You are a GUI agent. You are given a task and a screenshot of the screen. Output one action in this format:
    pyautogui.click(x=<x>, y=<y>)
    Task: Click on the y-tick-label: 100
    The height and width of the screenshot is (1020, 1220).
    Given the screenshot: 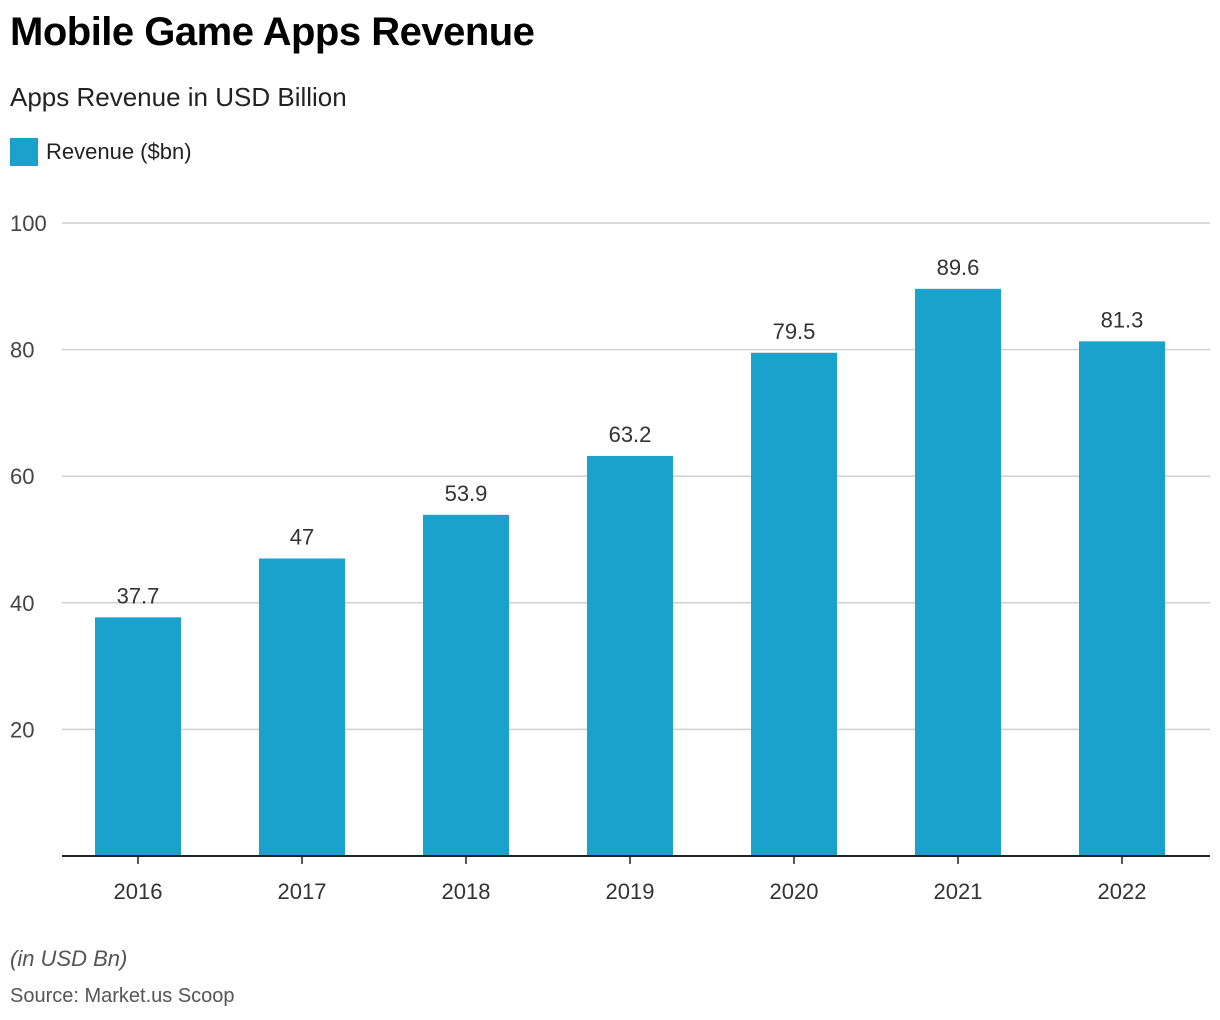 What is the action you would take?
    pyautogui.click(x=28, y=223)
    